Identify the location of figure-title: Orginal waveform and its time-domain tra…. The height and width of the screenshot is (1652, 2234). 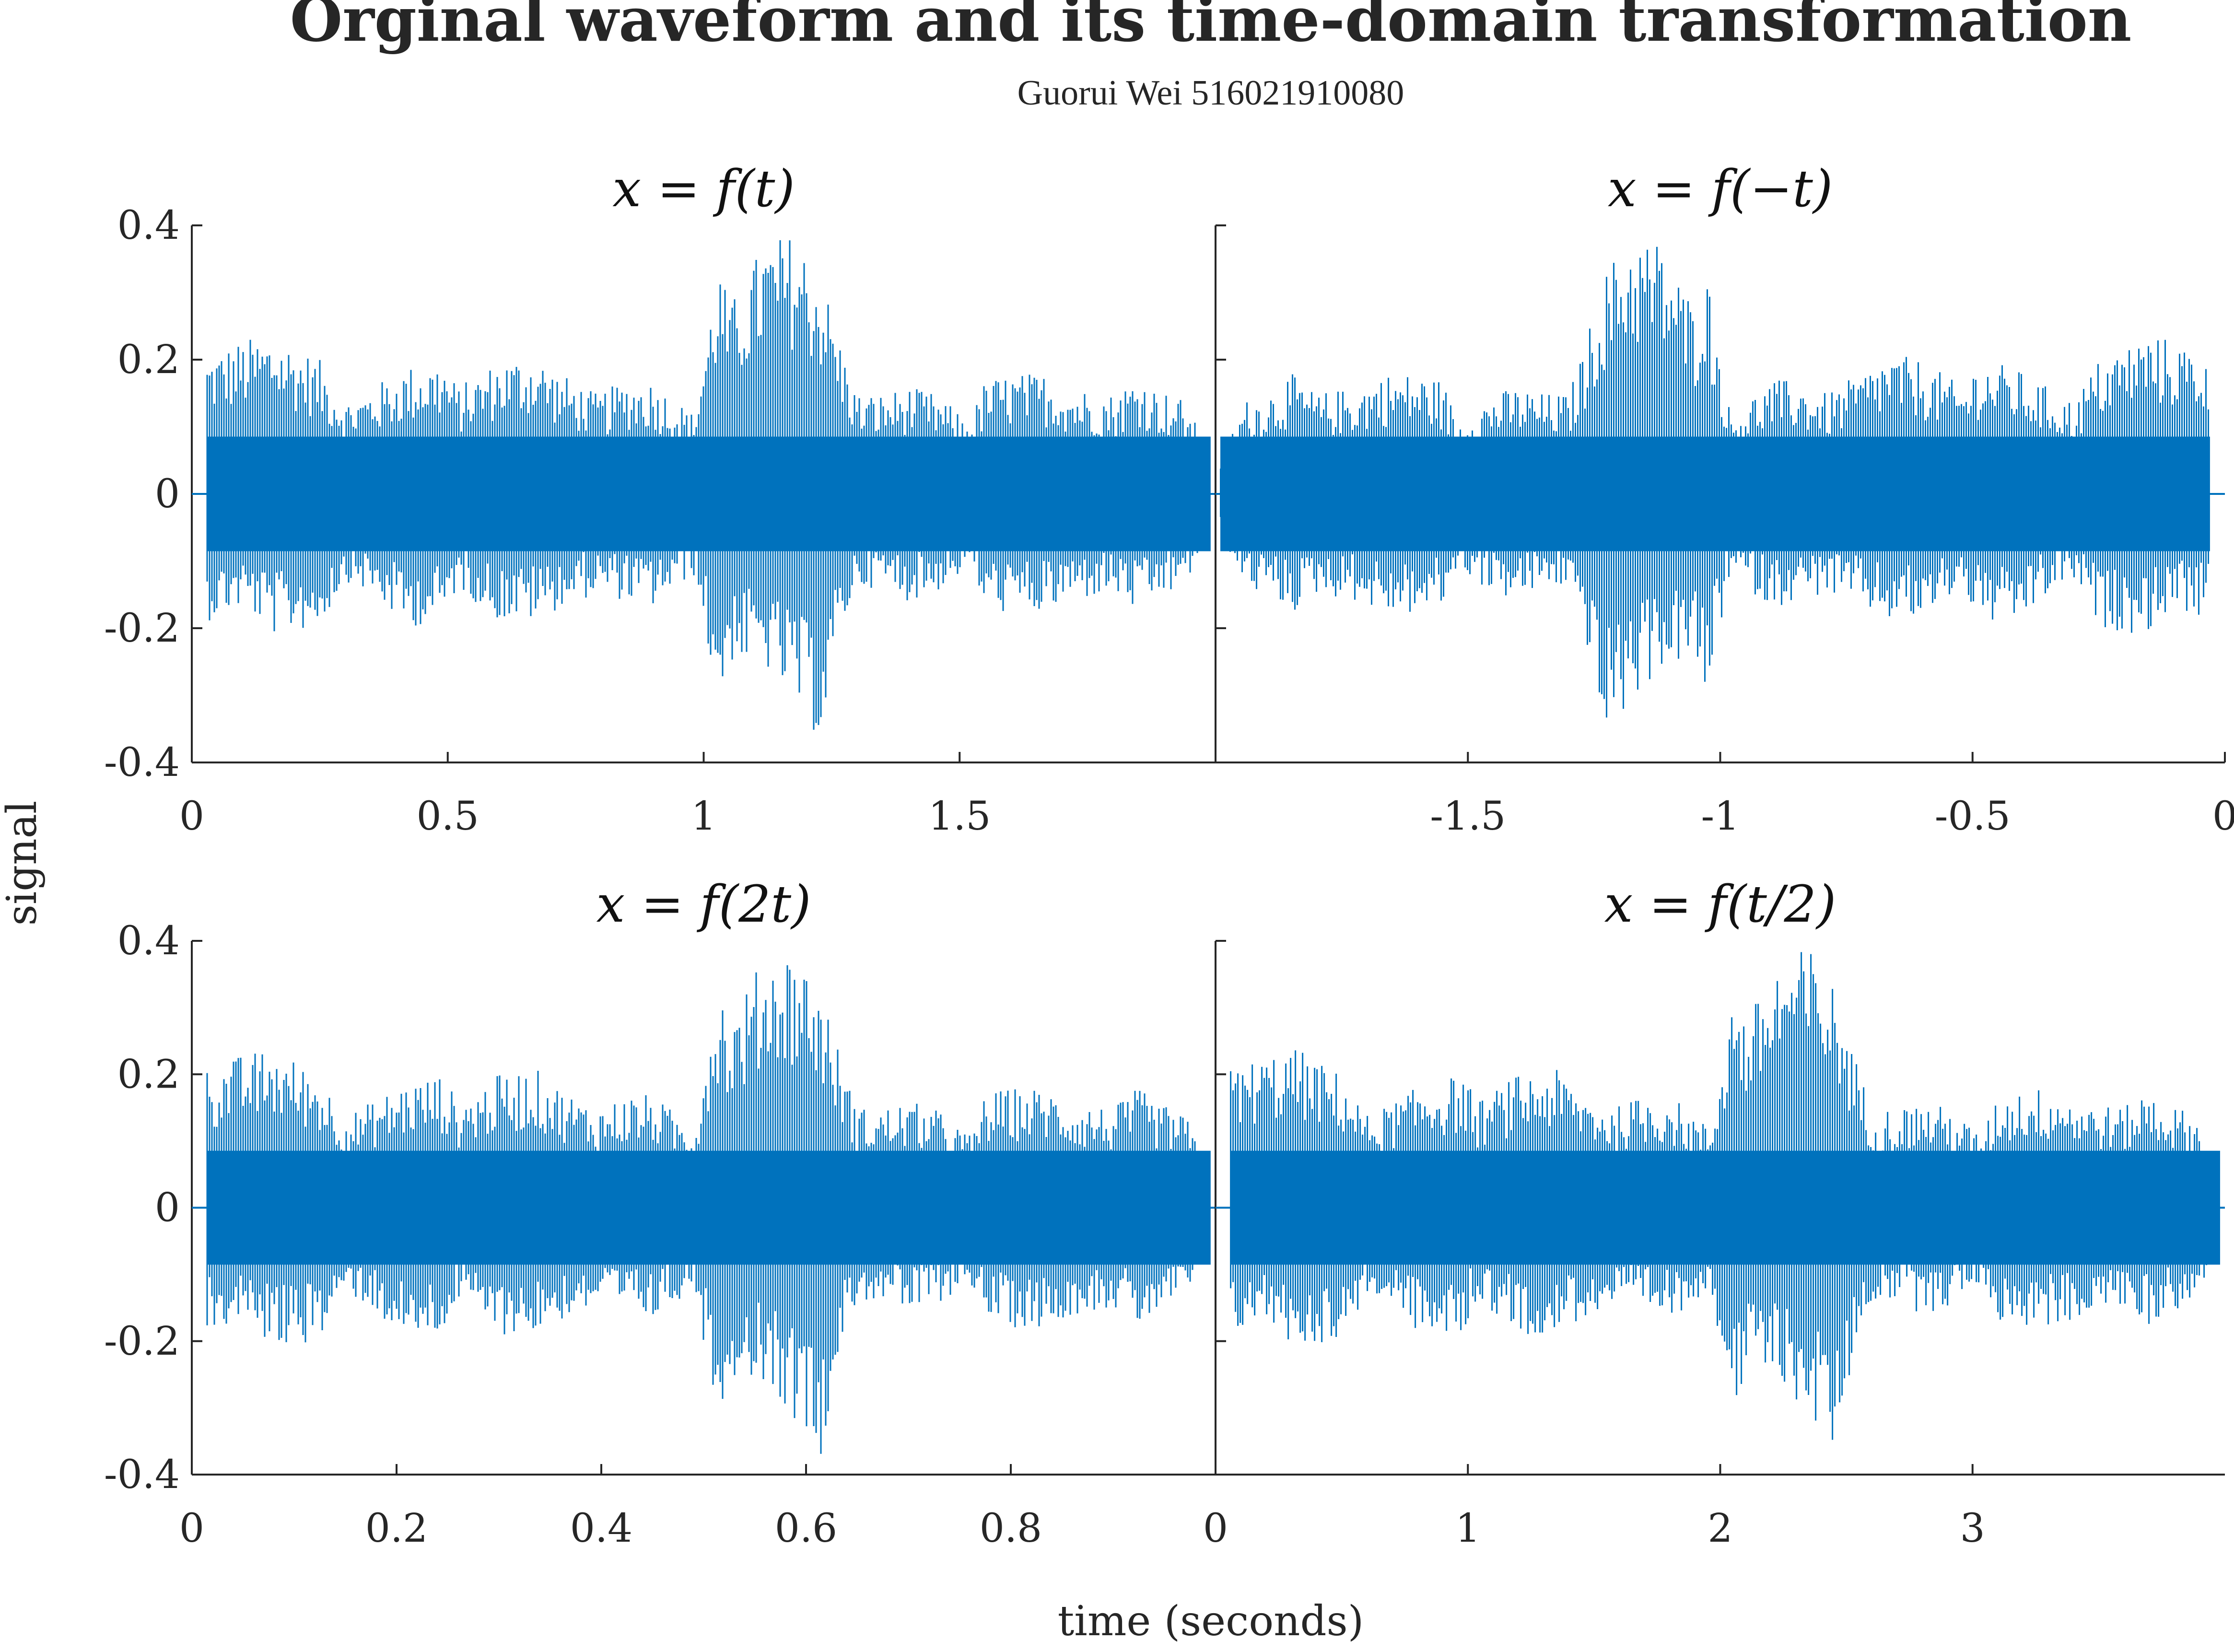
(1211, 27).